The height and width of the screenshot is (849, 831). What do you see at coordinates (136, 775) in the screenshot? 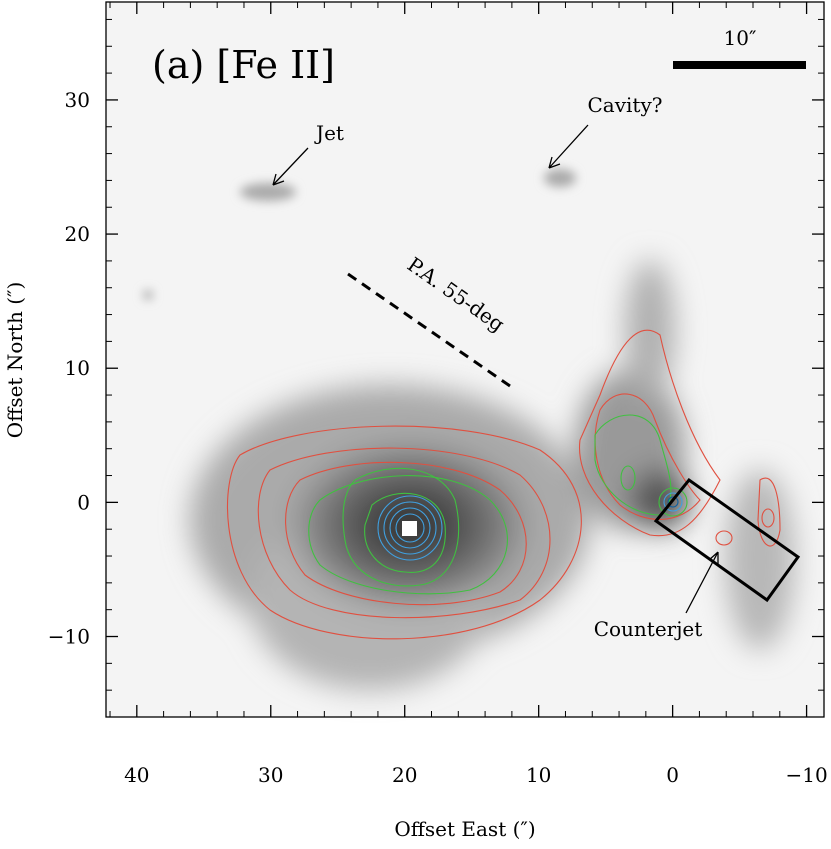
I see `x-tick-label: 40` at bounding box center [136, 775].